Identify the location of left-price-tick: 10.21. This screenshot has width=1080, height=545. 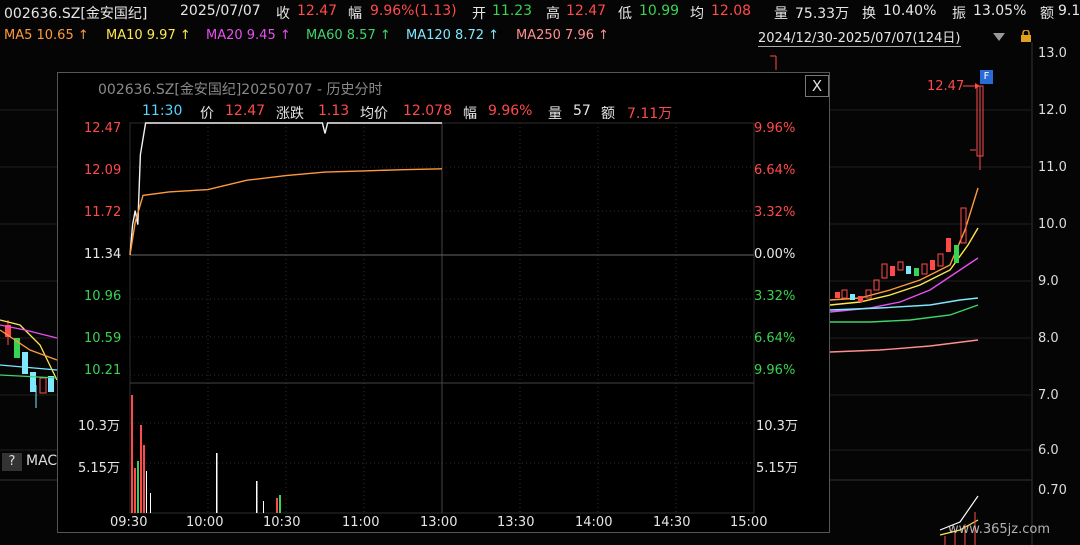
(103, 370).